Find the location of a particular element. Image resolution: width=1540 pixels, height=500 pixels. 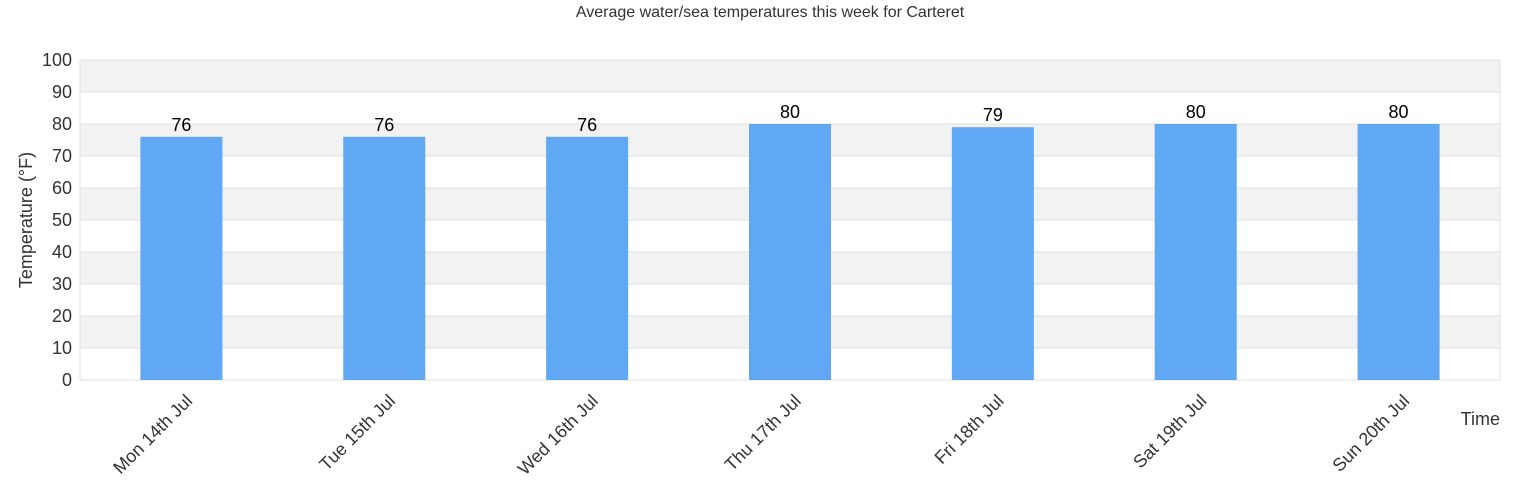

y-tick-label: 60 is located at coordinates (62, 188).